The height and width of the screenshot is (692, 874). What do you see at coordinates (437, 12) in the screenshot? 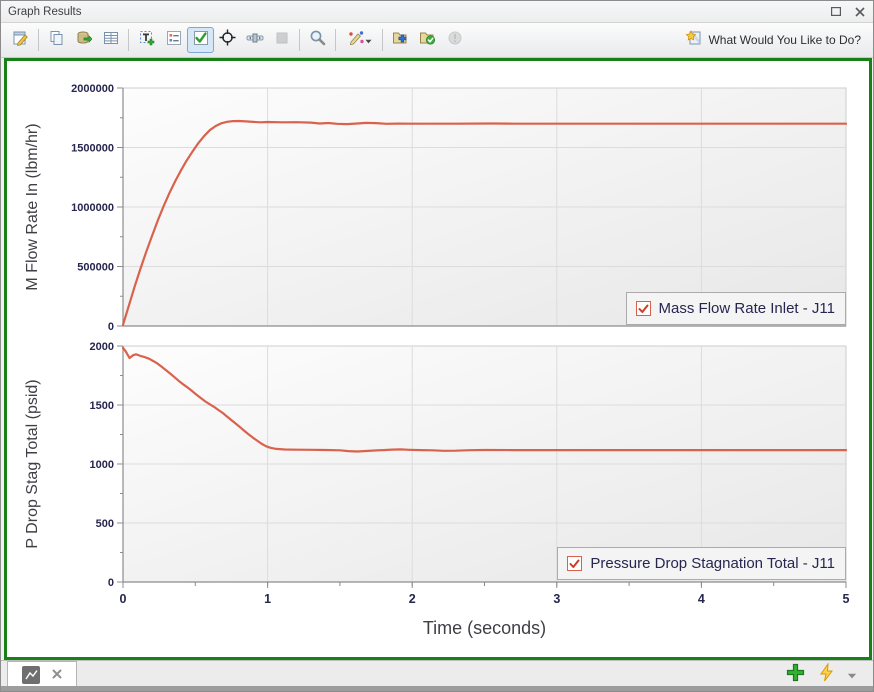
I see `titlebar: Graph Results` at bounding box center [437, 12].